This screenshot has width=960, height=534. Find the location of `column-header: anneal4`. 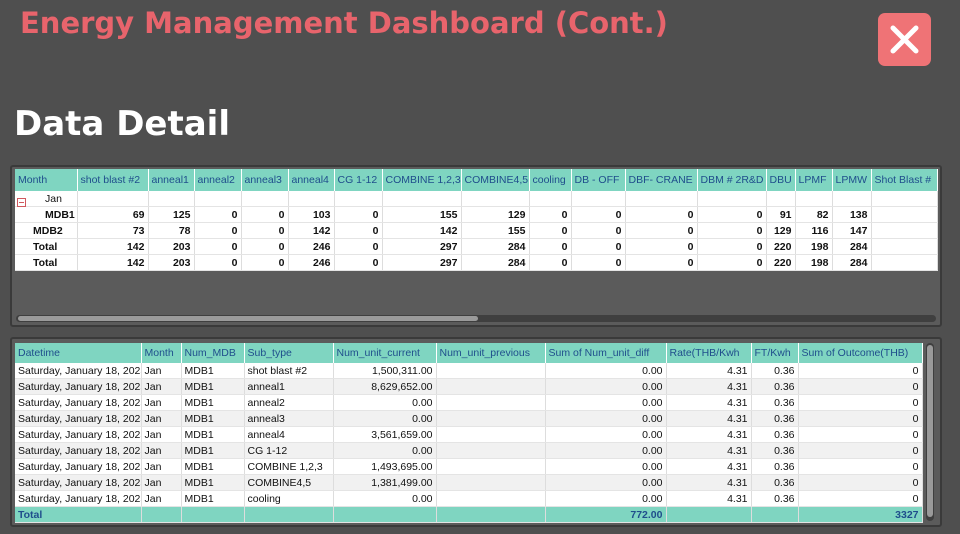

column-header: anneal4 is located at coordinates (311, 180).